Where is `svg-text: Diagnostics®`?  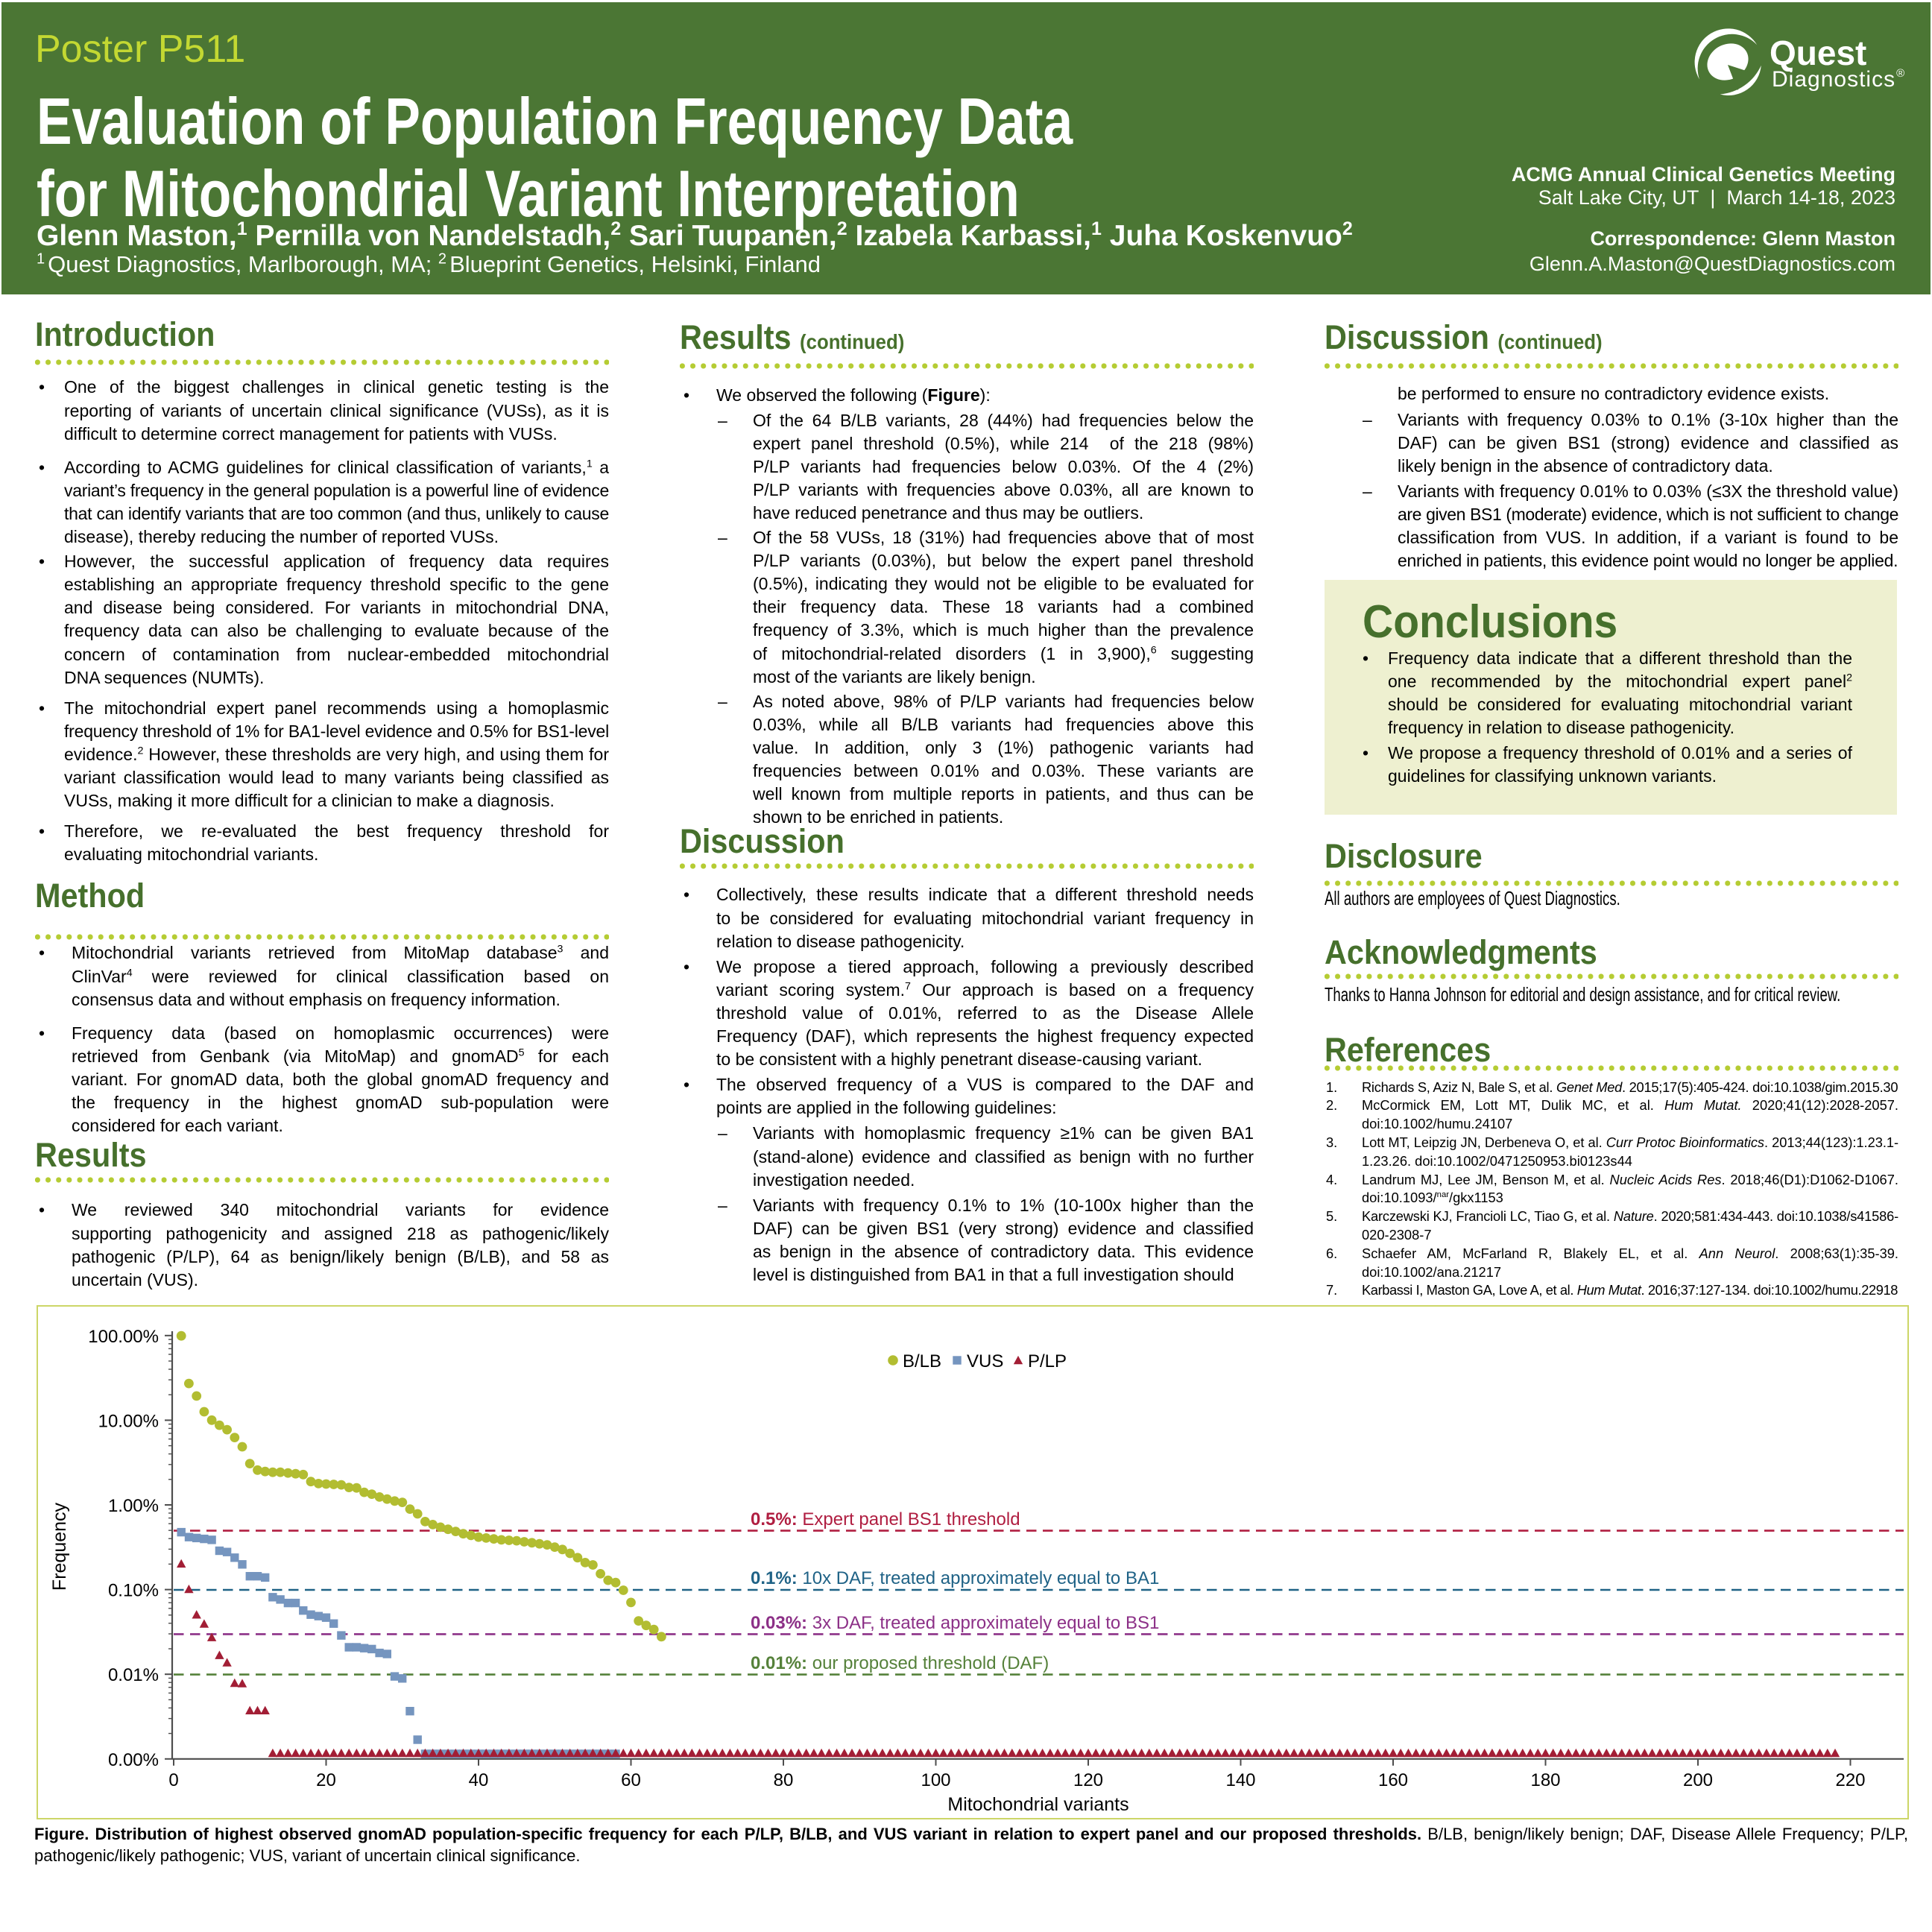 svg-text: Diagnostics® is located at coordinates (1838, 79).